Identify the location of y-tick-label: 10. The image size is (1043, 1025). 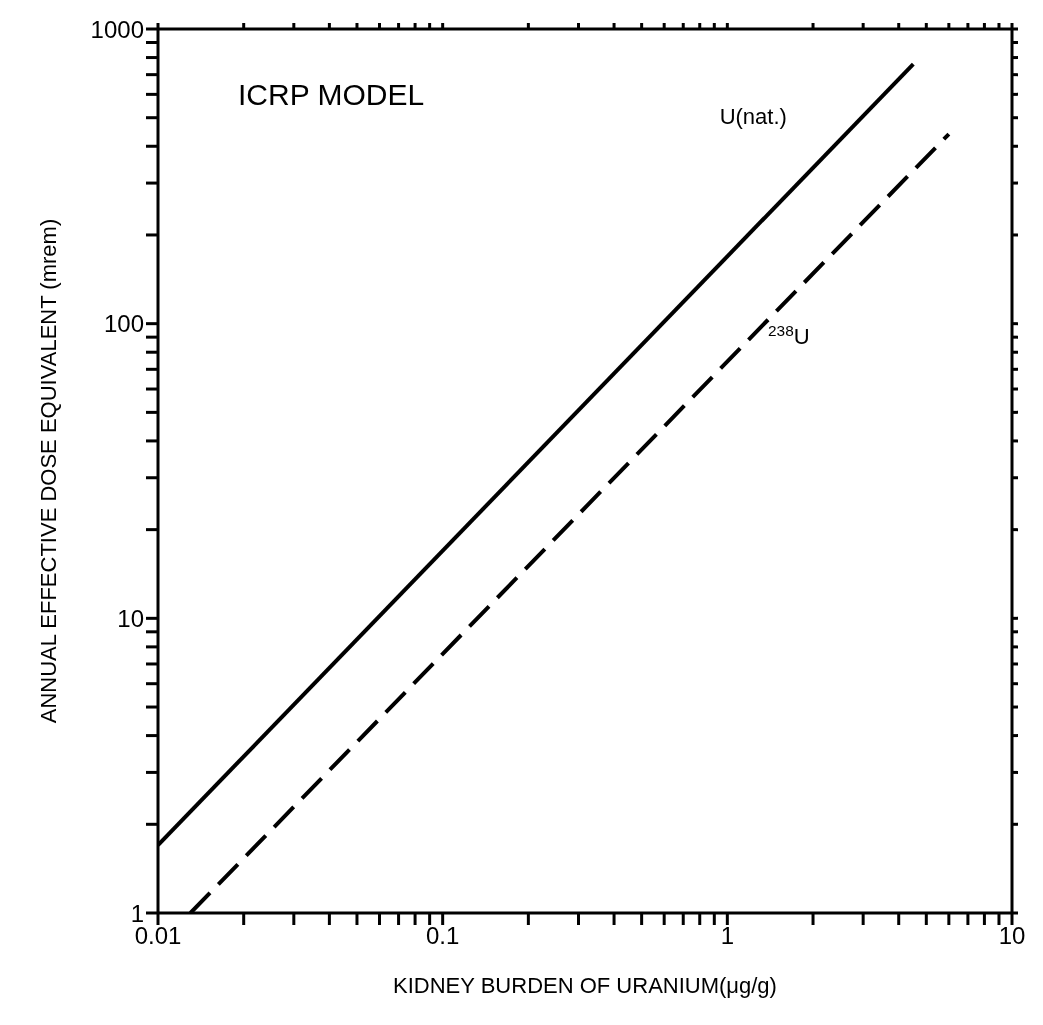
(130, 618).